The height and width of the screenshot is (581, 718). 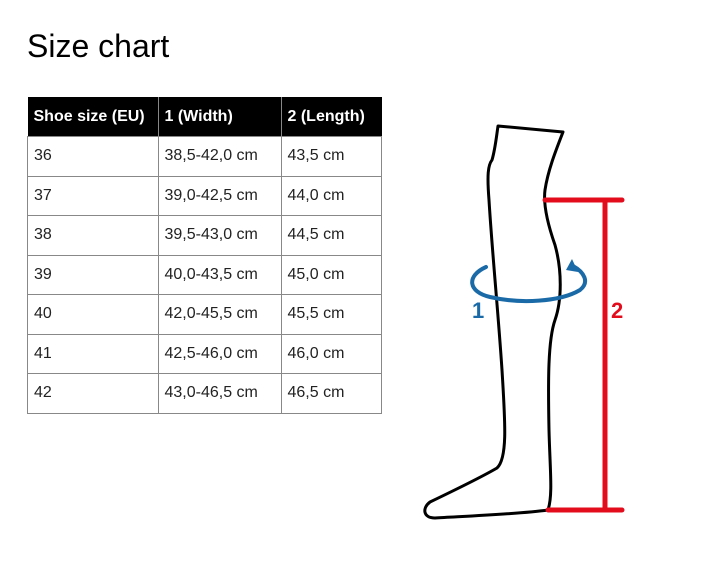 What do you see at coordinates (219, 393) in the screenshot?
I see `cell-width: 43,0-46,5 cm` at bounding box center [219, 393].